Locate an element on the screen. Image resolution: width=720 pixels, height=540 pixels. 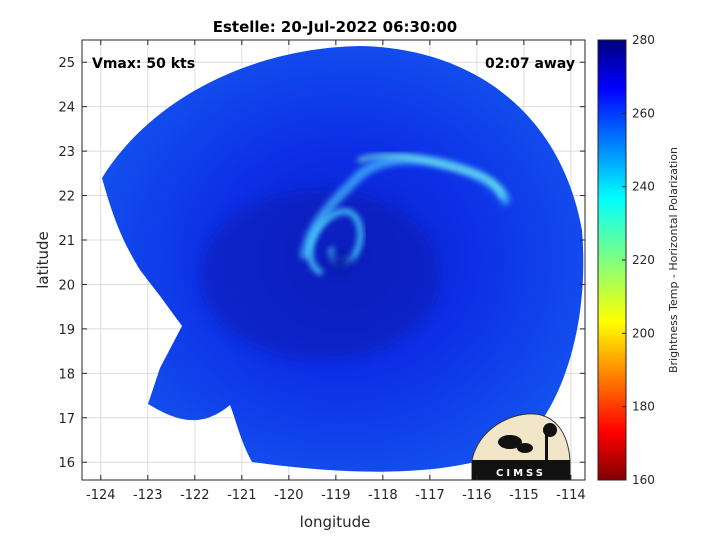
x-tick-label: -114 is located at coordinates (571, 495).